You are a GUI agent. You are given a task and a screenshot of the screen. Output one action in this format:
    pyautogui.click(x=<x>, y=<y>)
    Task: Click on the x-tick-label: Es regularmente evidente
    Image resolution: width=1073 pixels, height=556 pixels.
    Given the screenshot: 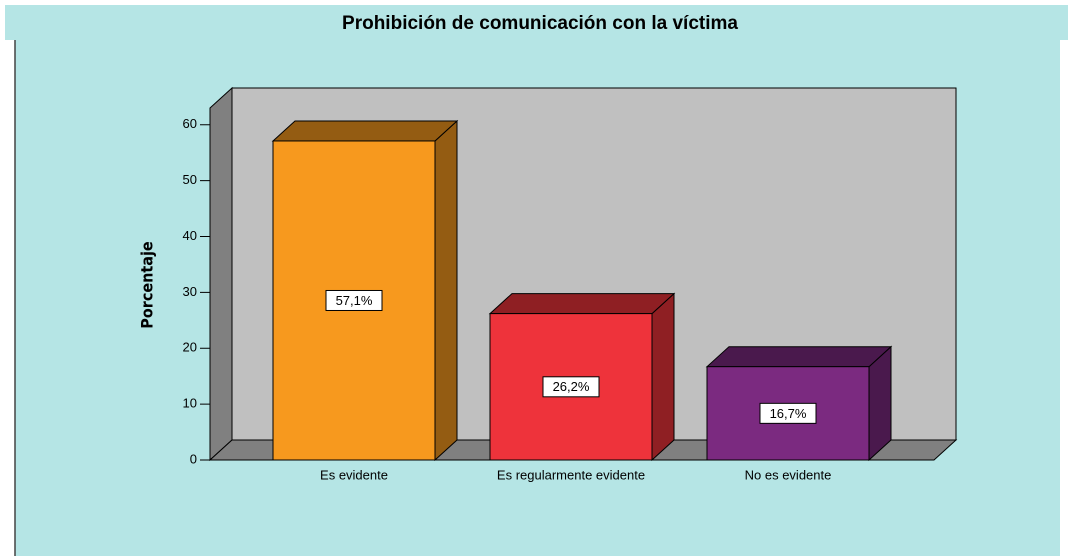 What is the action you would take?
    pyautogui.click(x=571, y=474)
    